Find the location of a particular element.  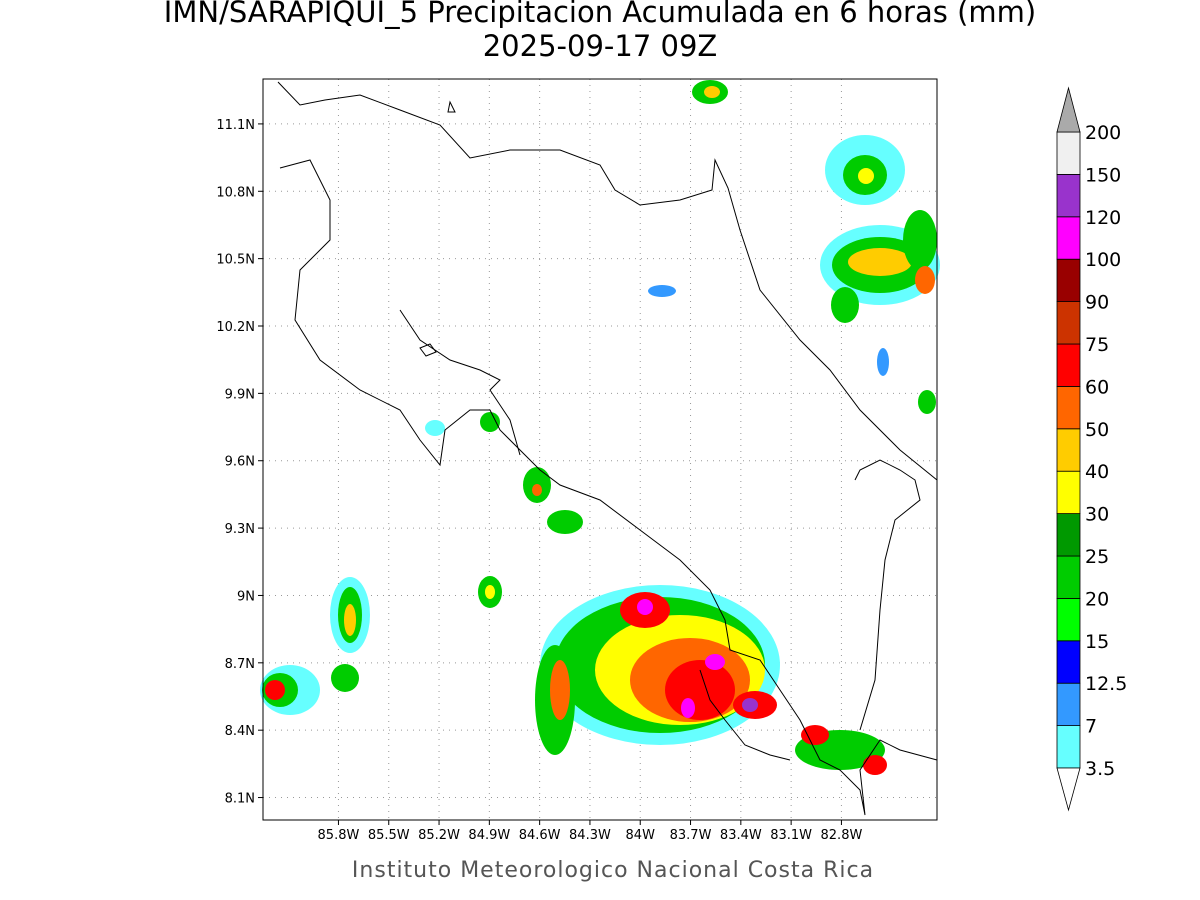

y-tick-label: 10.5N is located at coordinates (235, 260).